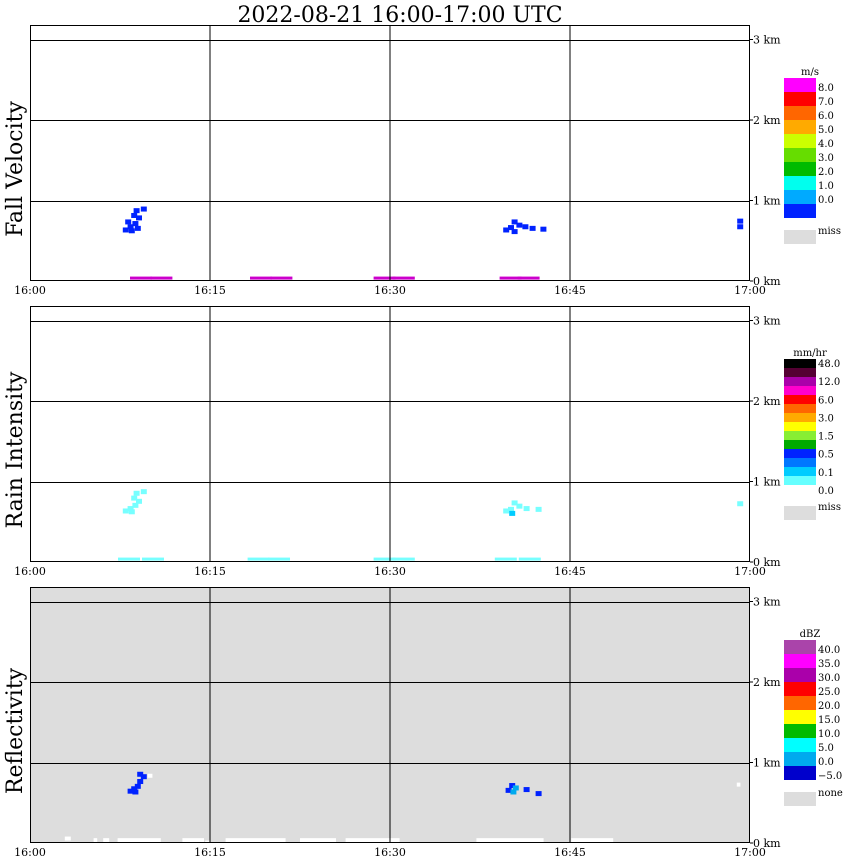 This screenshot has height=868, width=850. I want to click on colorbar-label: 8.0, so click(826, 88).